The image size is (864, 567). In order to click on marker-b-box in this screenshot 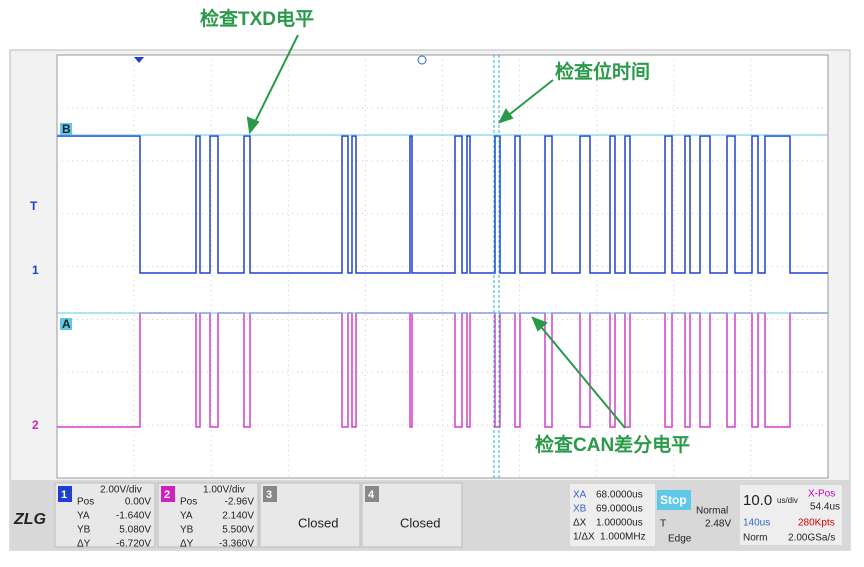, I will do `click(66, 129)`.